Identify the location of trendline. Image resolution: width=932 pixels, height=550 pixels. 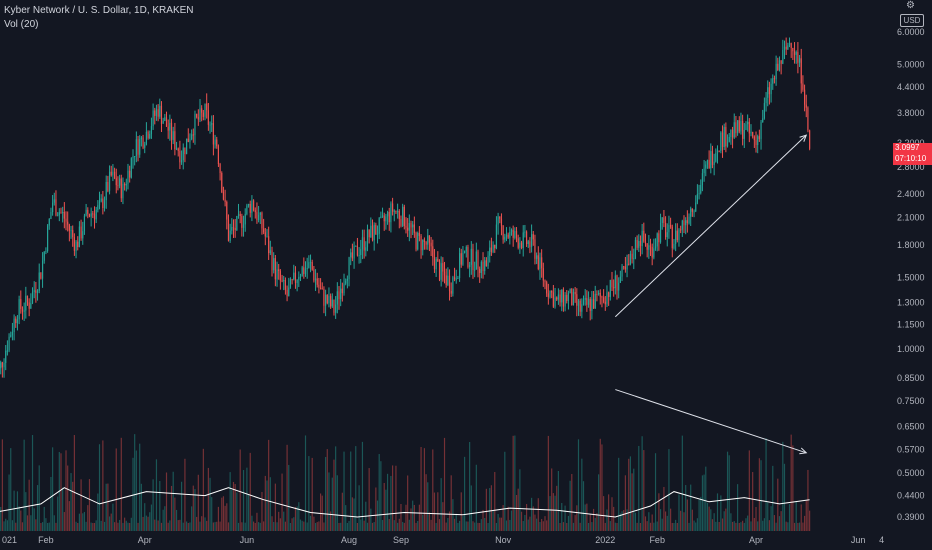
(711, 421).